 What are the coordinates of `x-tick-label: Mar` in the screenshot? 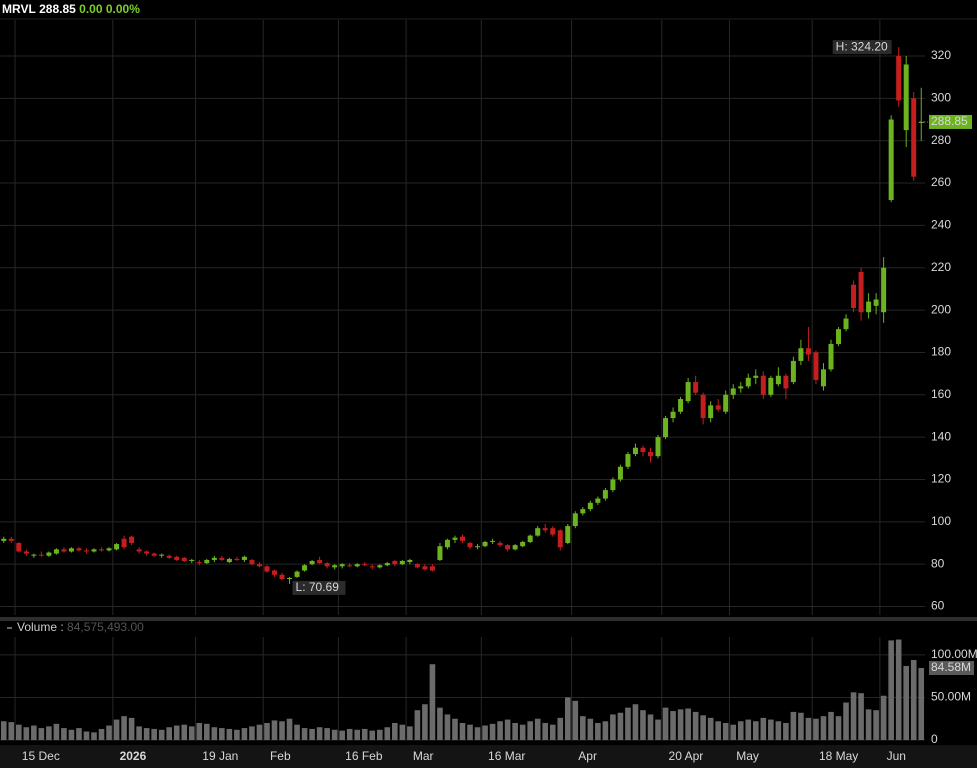 It's located at (423, 756).